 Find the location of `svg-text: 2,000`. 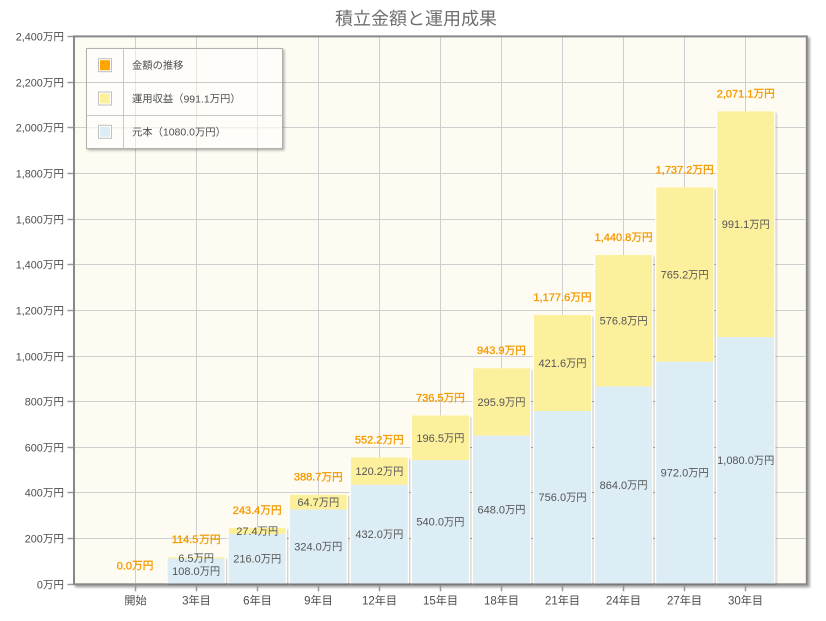

svg-text: 2,000 is located at coordinates (29, 128).